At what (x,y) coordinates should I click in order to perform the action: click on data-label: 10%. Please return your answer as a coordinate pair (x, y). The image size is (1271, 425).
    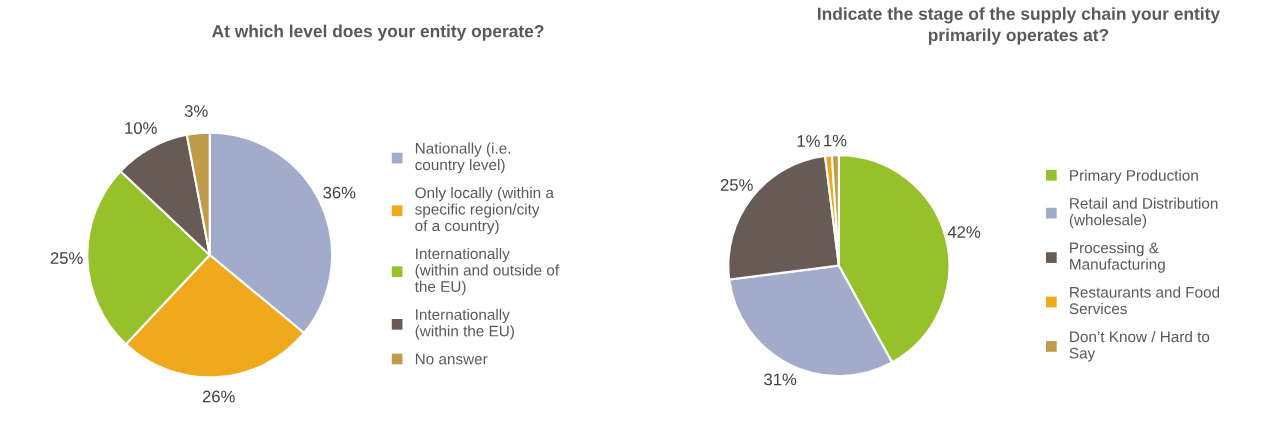
    Looking at the image, I should click on (141, 128).